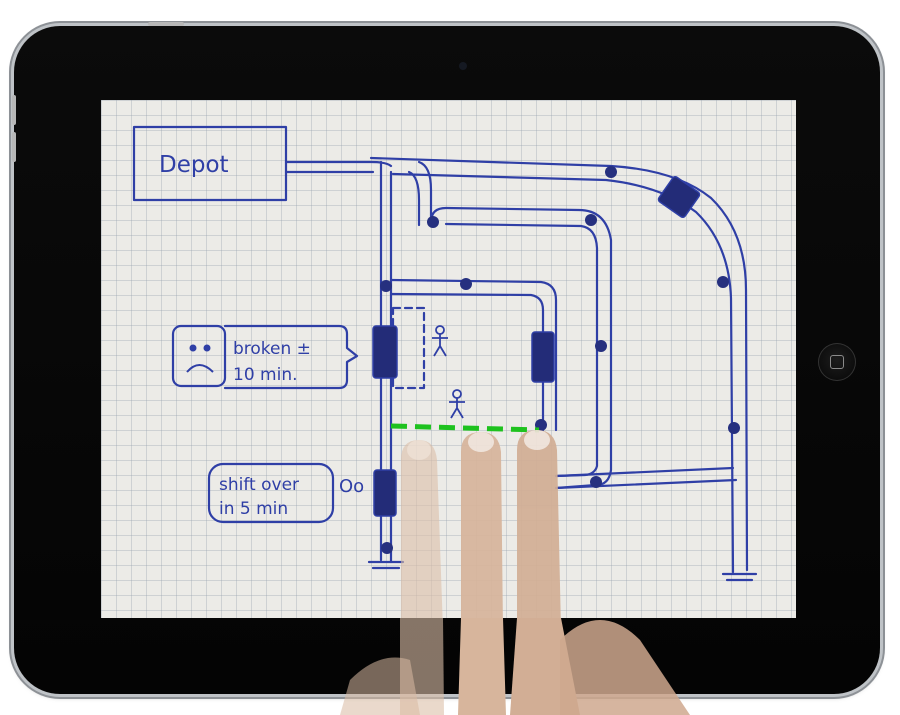 This screenshot has width=900, height=715. Describe the element at coordinates (463, 66) in the screenshot. I see `front-camera` at that location.